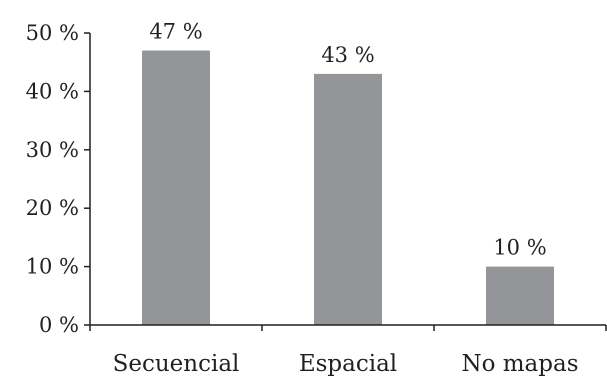  I want to click on y-tick-label: 30 %, so click(52, 150).